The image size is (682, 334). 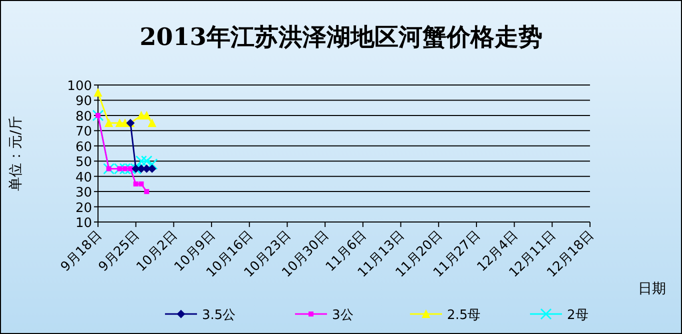 What do you see at coordinates (219, 315) in the screenshot?
I see `legend-label: 3.5公` at bounding box center [219, 315].